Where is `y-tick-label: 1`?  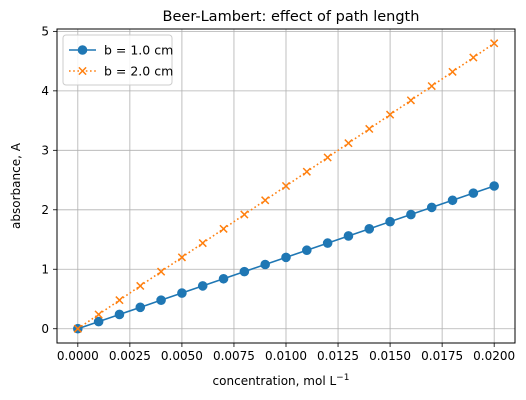 y-tick-label: 1 is located at coordinates (45, 269).